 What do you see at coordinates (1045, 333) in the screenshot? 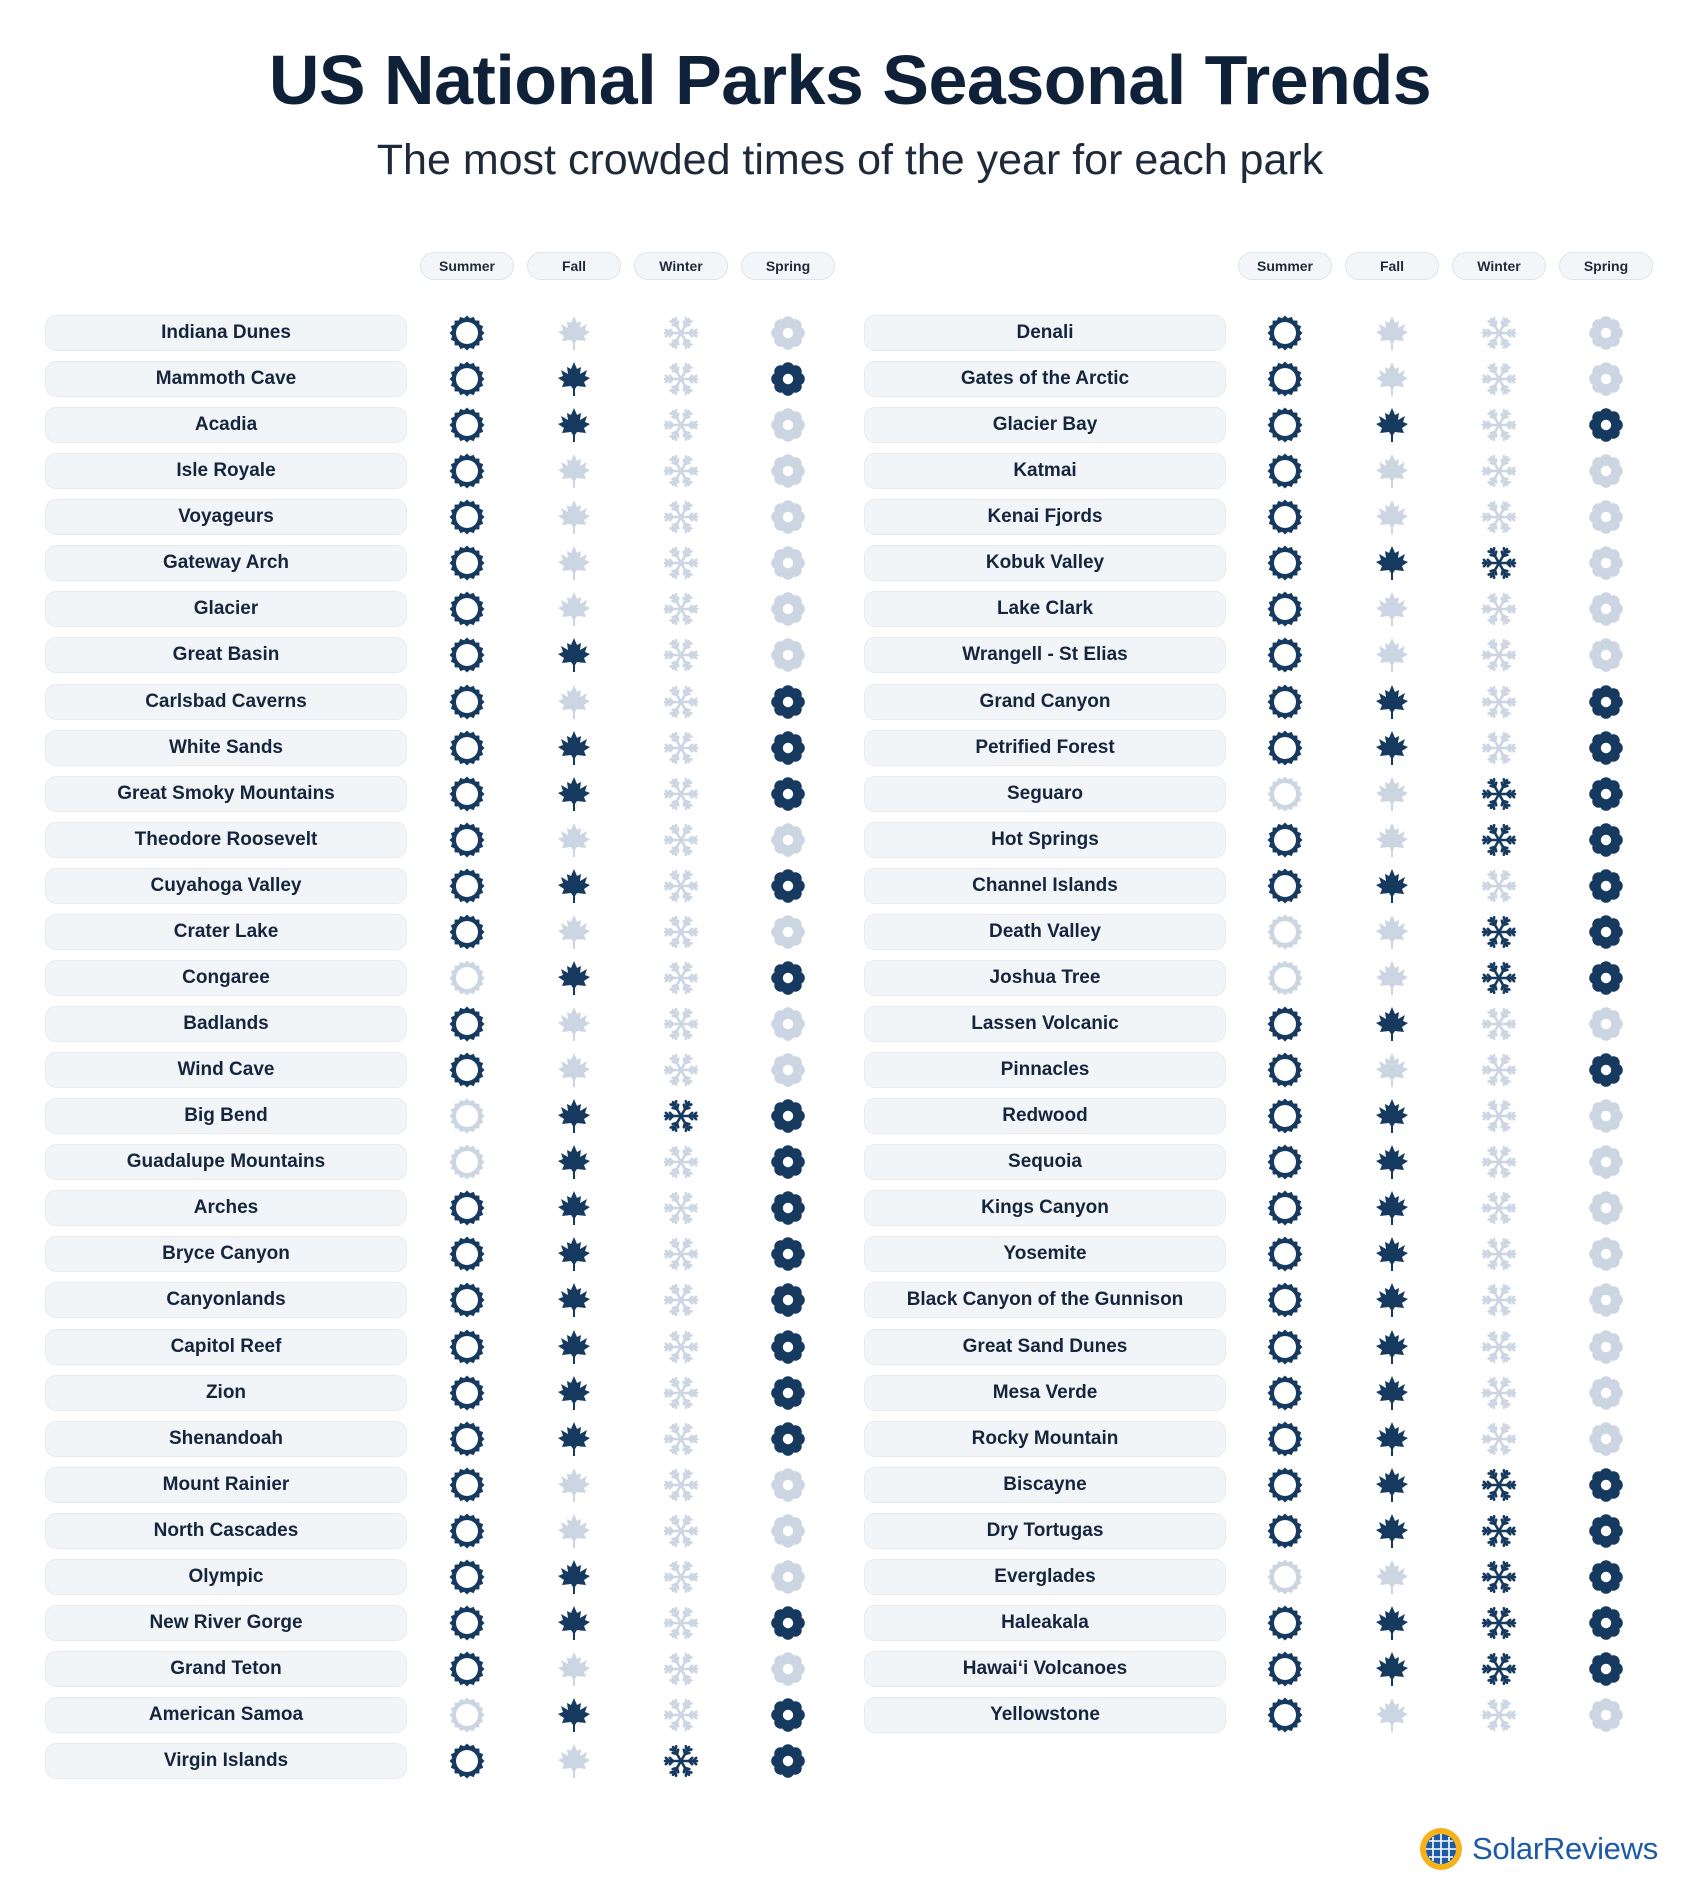
I see `park-name: Denali` at bounding box center [1045, 333].